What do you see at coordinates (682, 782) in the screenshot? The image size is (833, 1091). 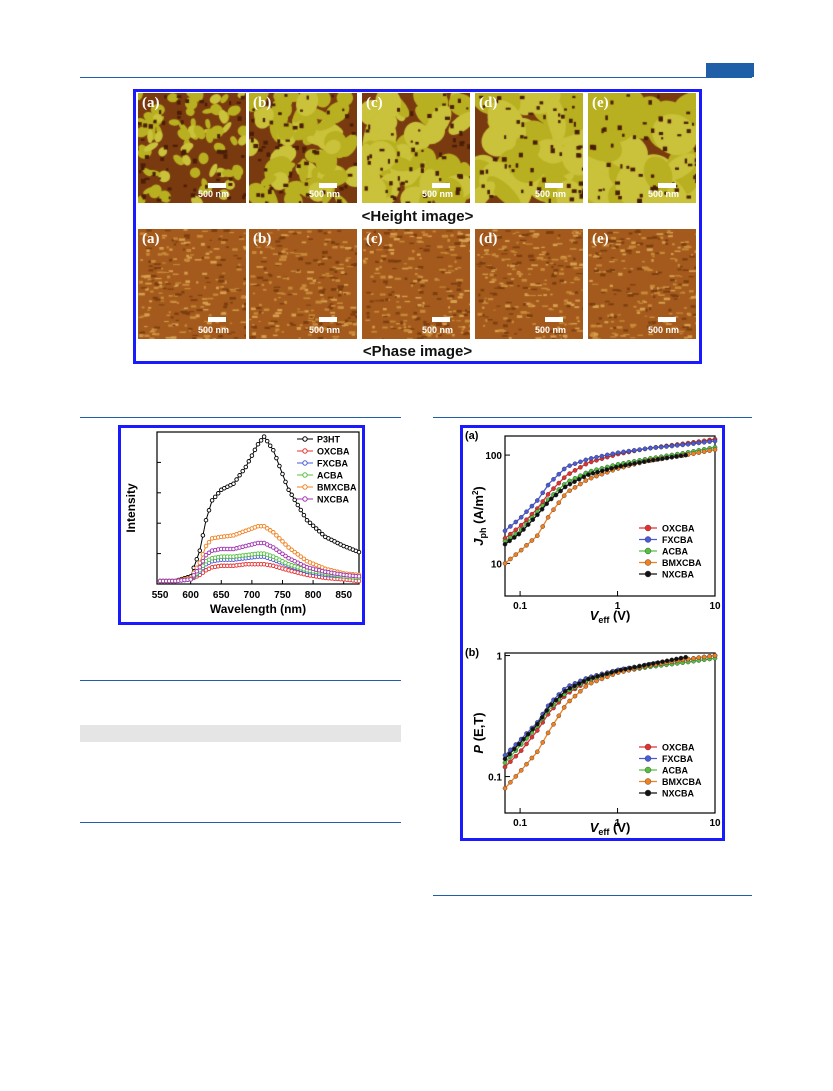 I see `legend-label: BMXCBA` at bounding box center [682, 782].